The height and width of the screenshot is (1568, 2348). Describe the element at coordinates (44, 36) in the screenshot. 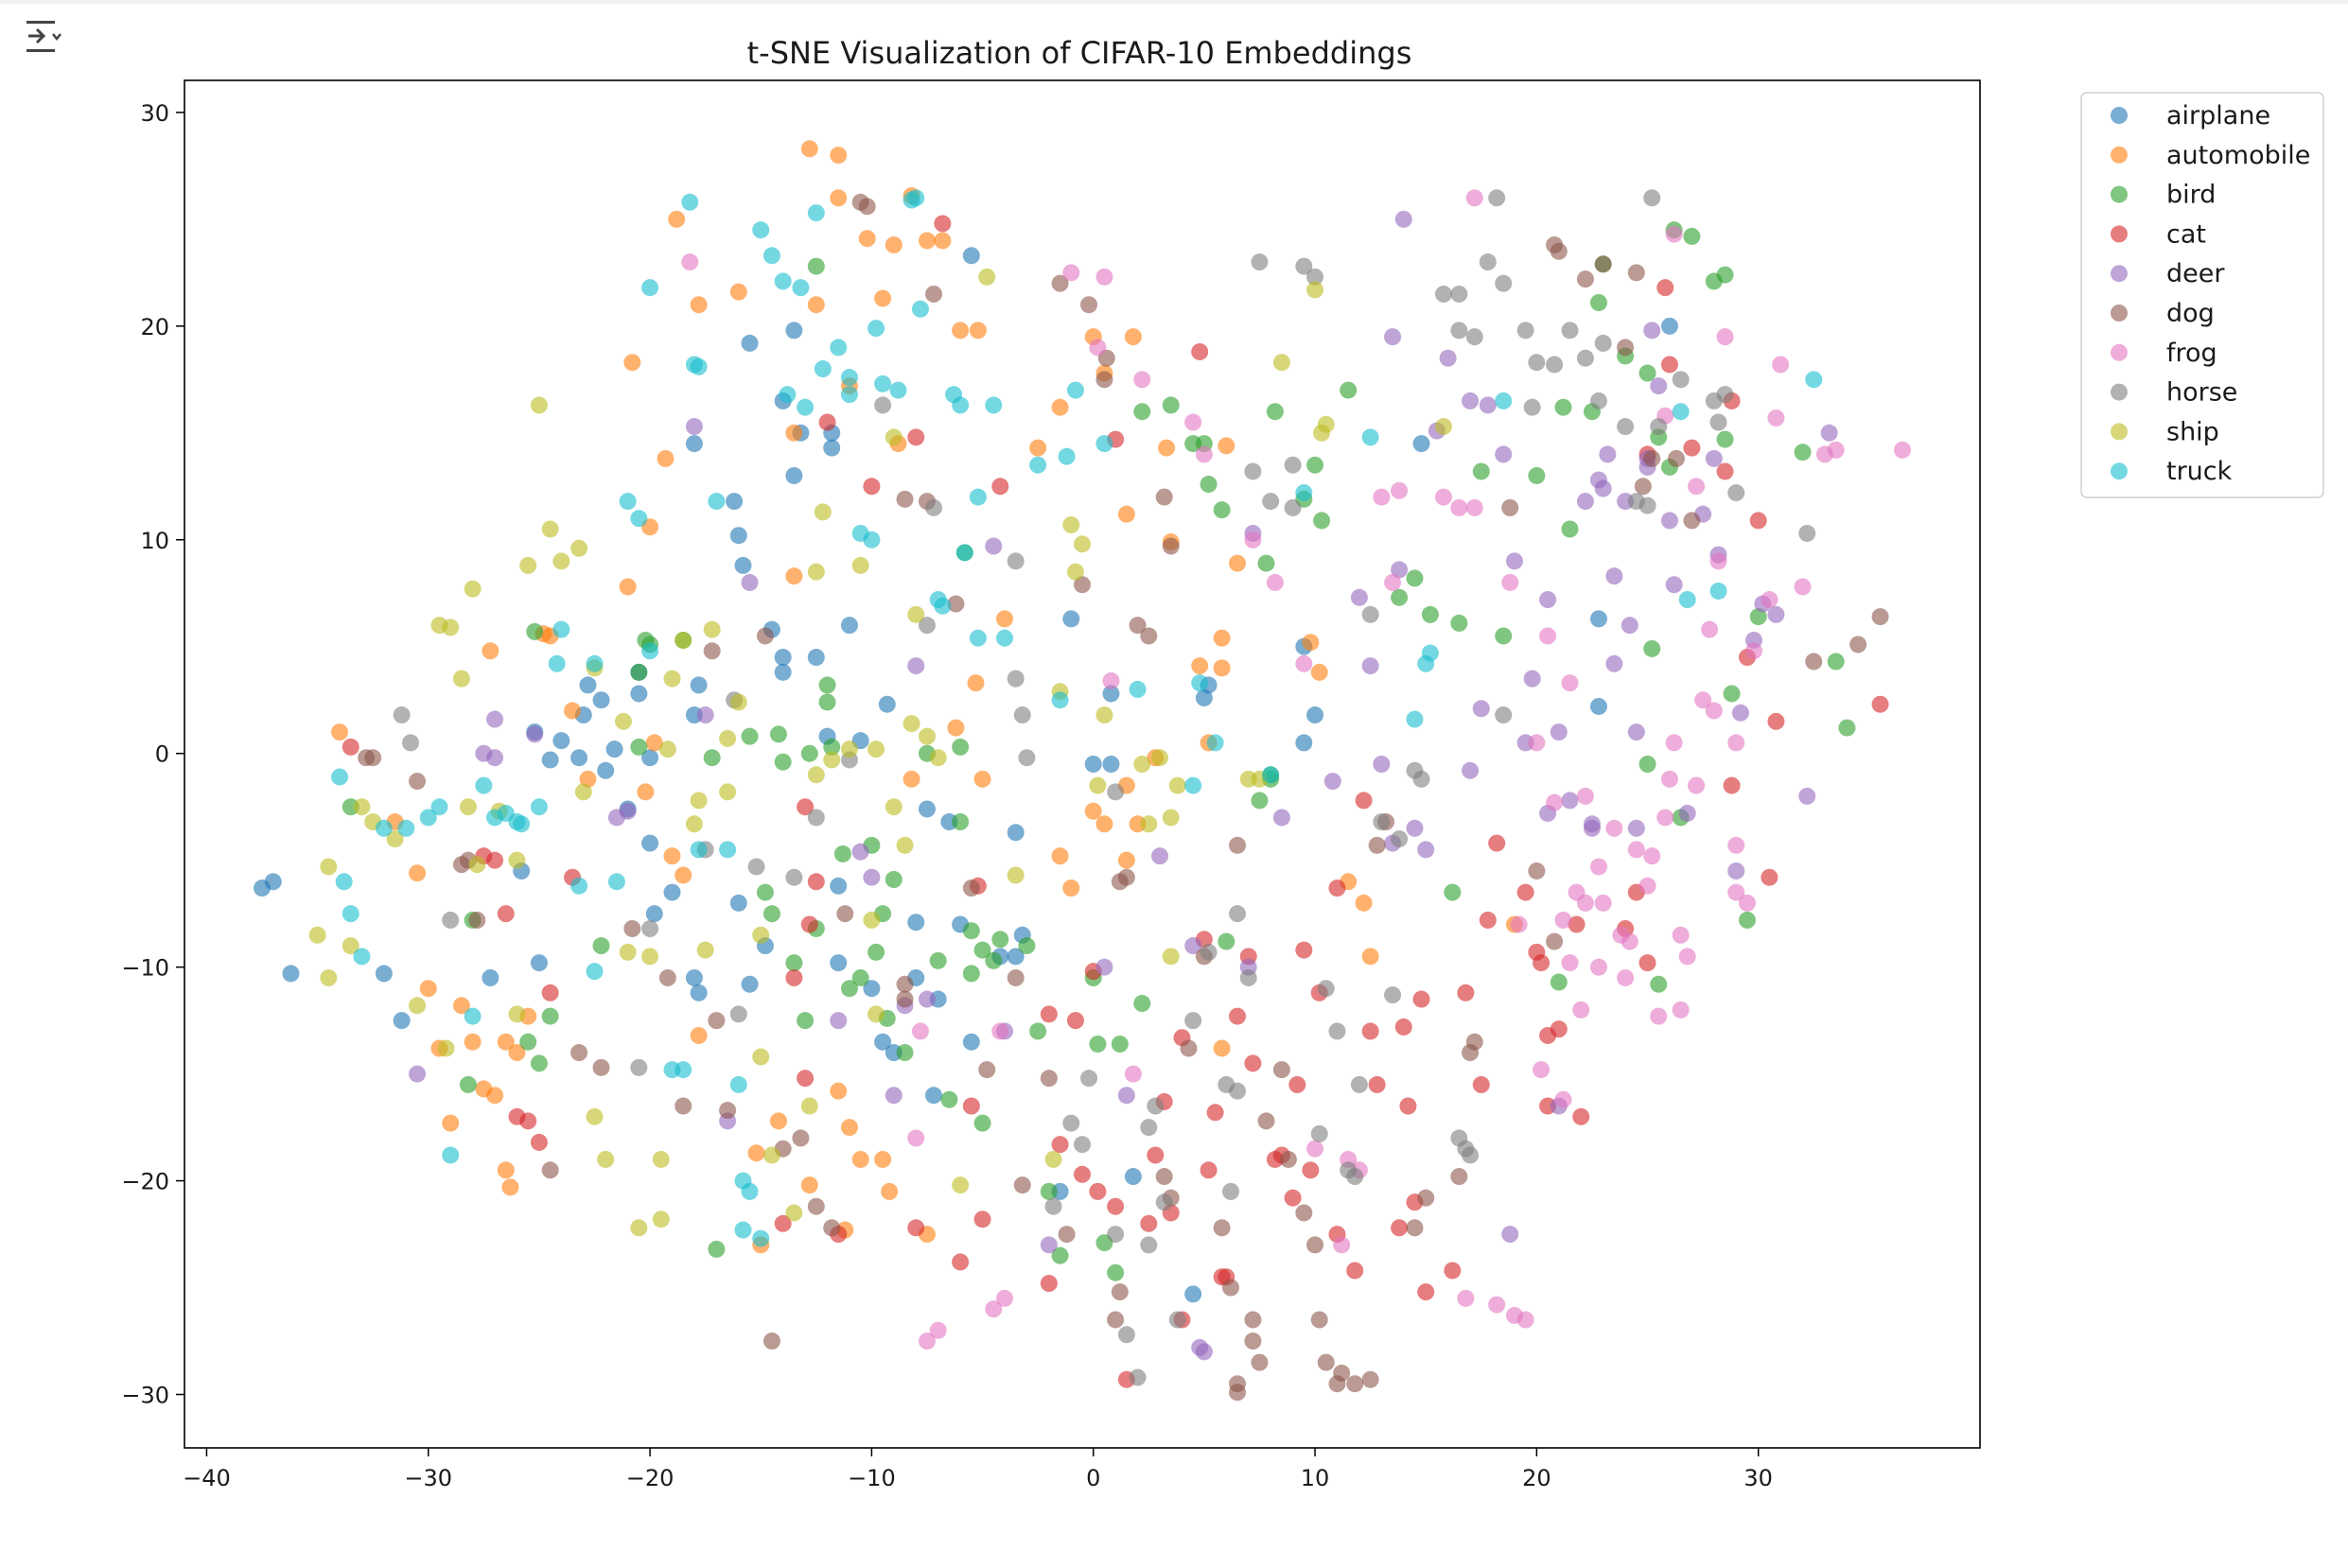

I see `collapse-output-icon` at that location.